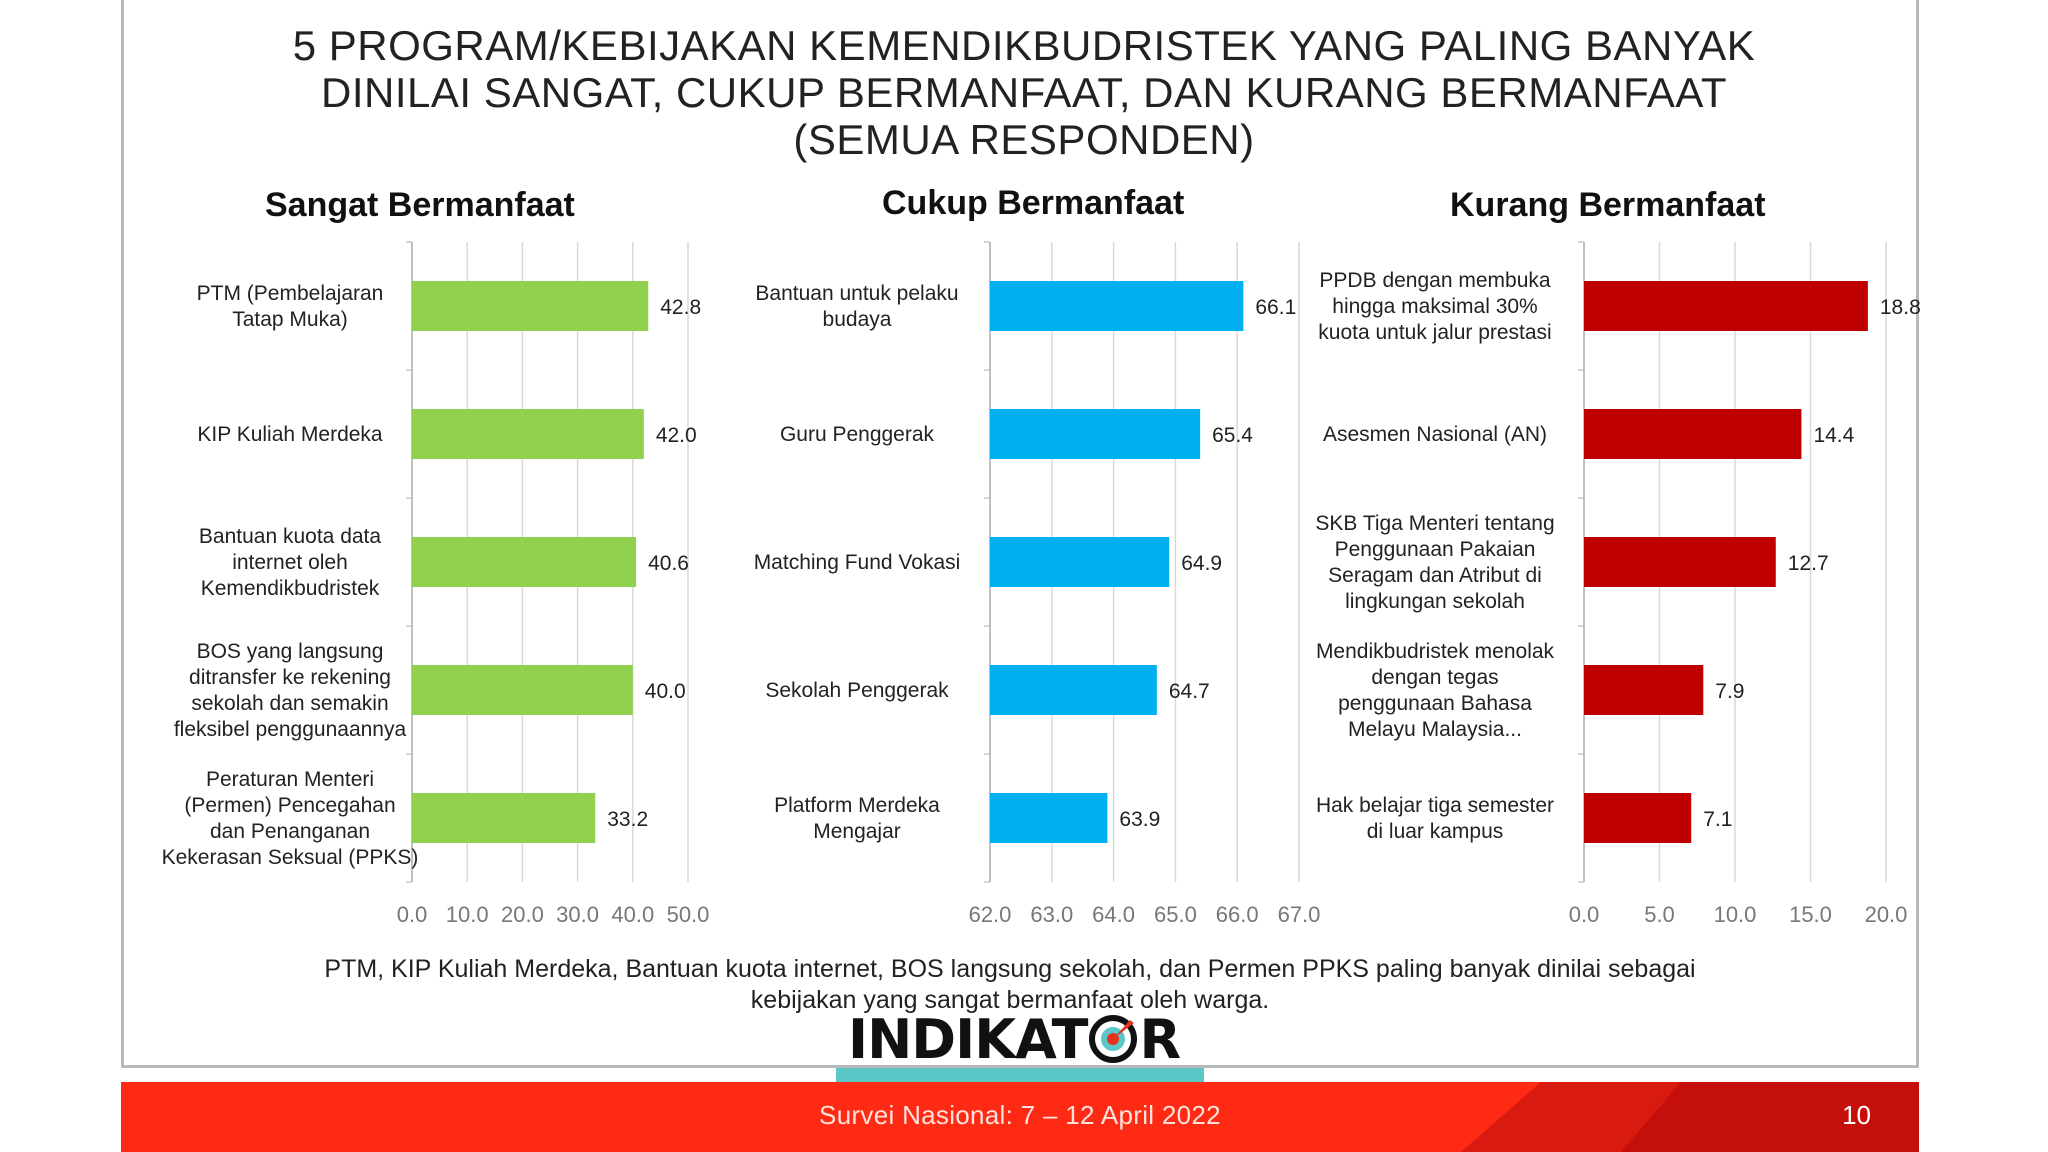 The width and height of the screenshot is (2048, 1152). What do you see at coordinates (1900, 307) in the screenshot?
I see `data-label: 18.8` at bounding box center [1900, 307].